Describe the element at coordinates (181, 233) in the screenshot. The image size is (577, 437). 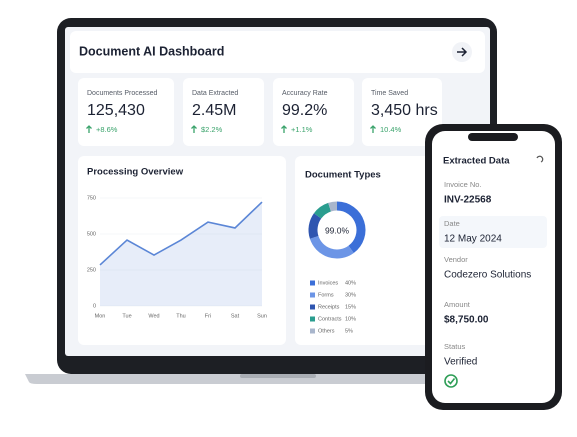
I see `line-series` at that location.